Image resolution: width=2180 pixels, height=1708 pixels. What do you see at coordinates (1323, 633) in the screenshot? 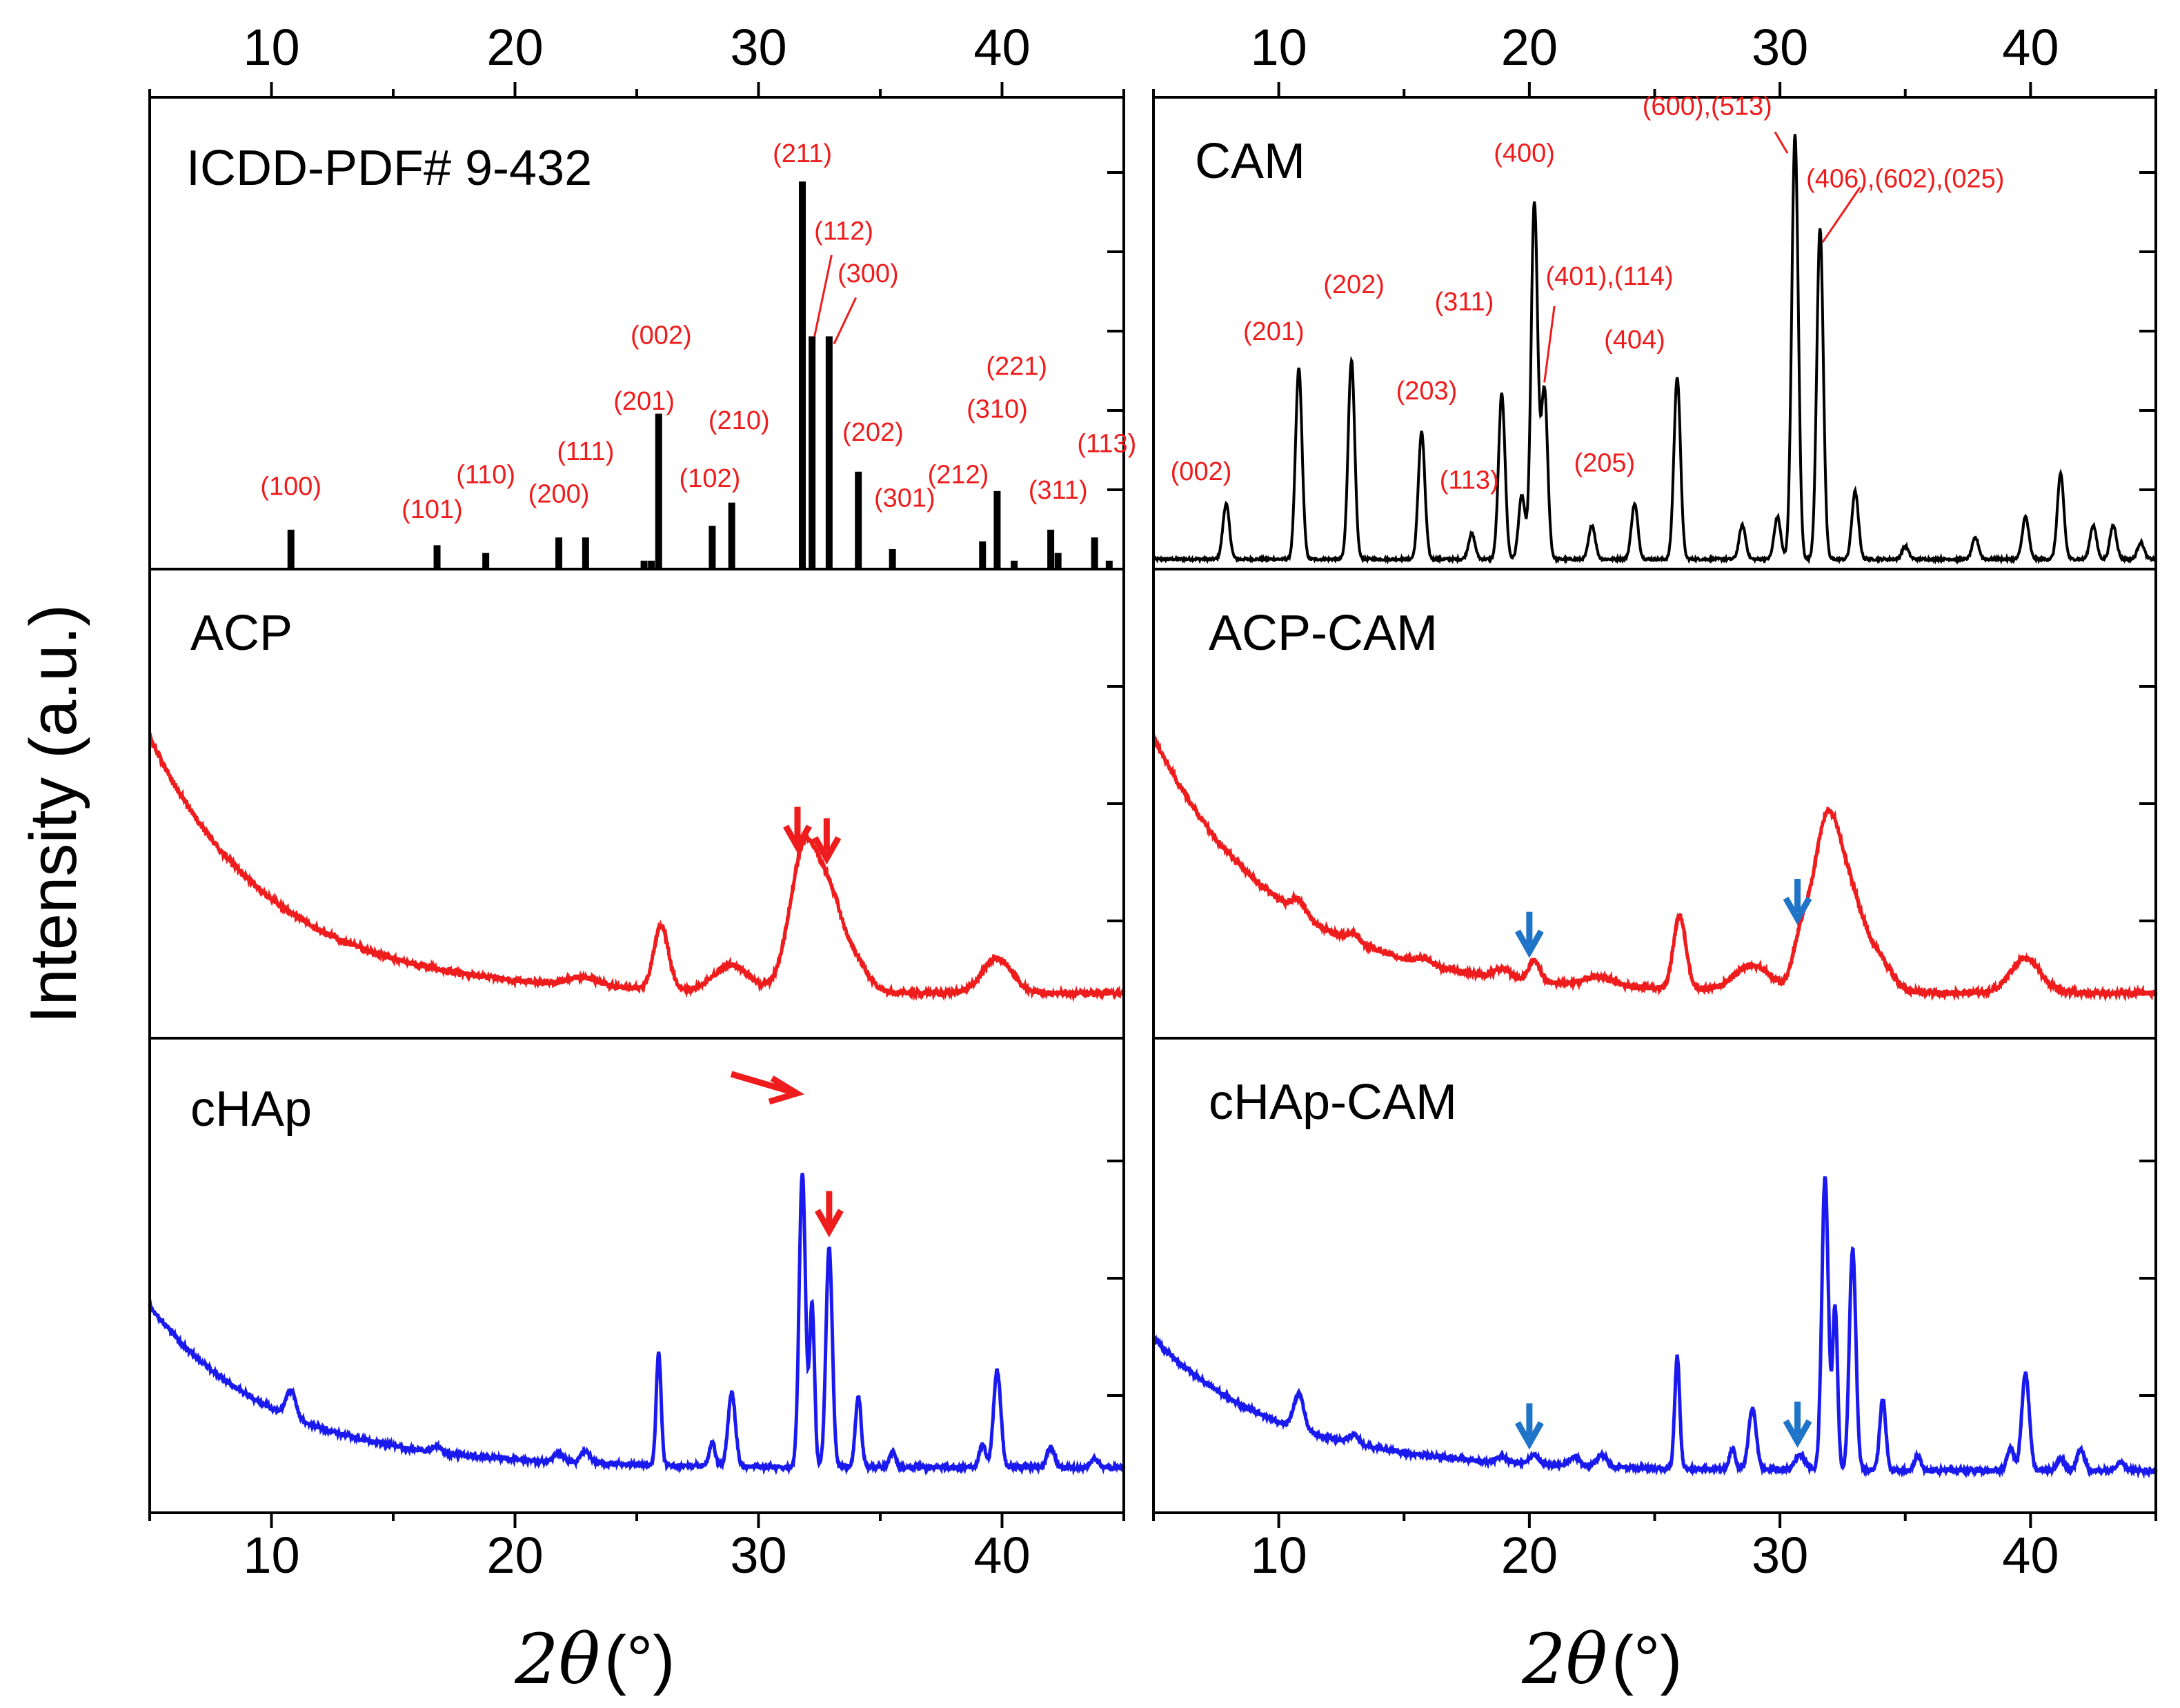
I see `ACP-CAM-label: ACP-CAM` at bounding box center [1323, 633].